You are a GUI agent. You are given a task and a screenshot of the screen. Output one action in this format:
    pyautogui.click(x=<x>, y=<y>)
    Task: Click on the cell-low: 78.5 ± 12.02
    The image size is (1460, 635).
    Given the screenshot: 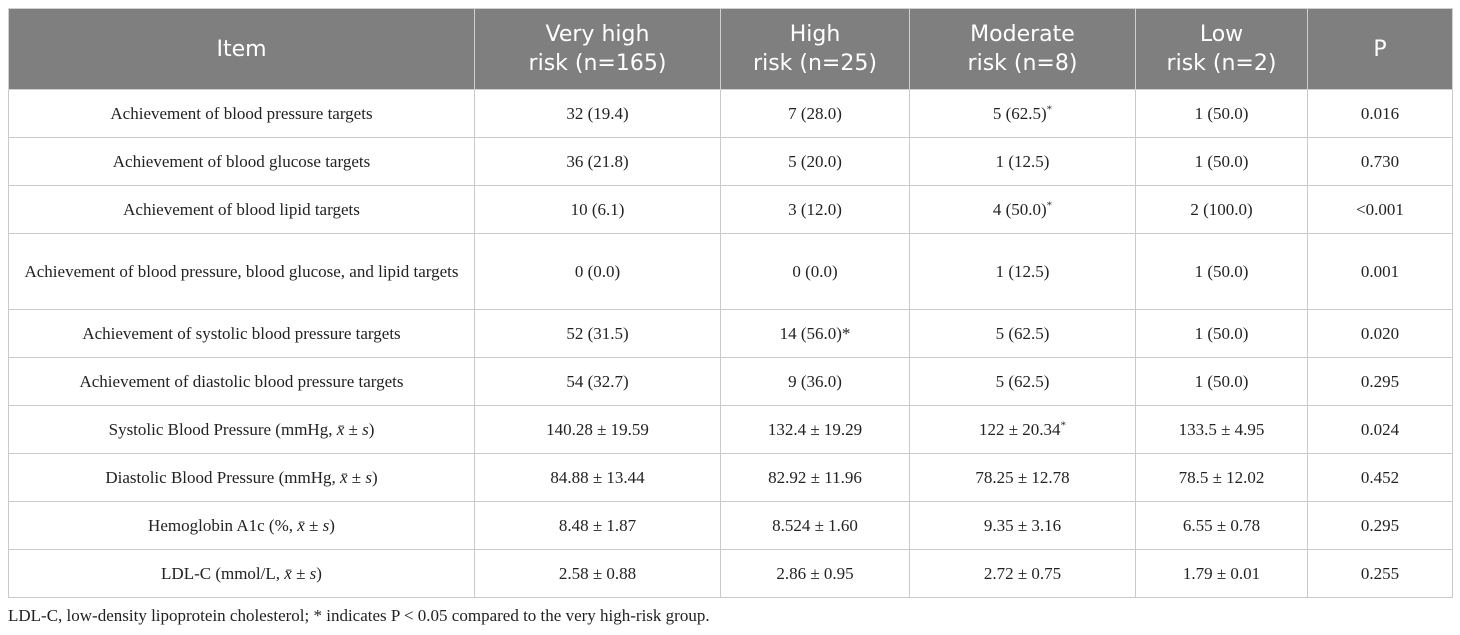 What is the action you would take?
    pyautogui.click(x=1221, y=477)
    